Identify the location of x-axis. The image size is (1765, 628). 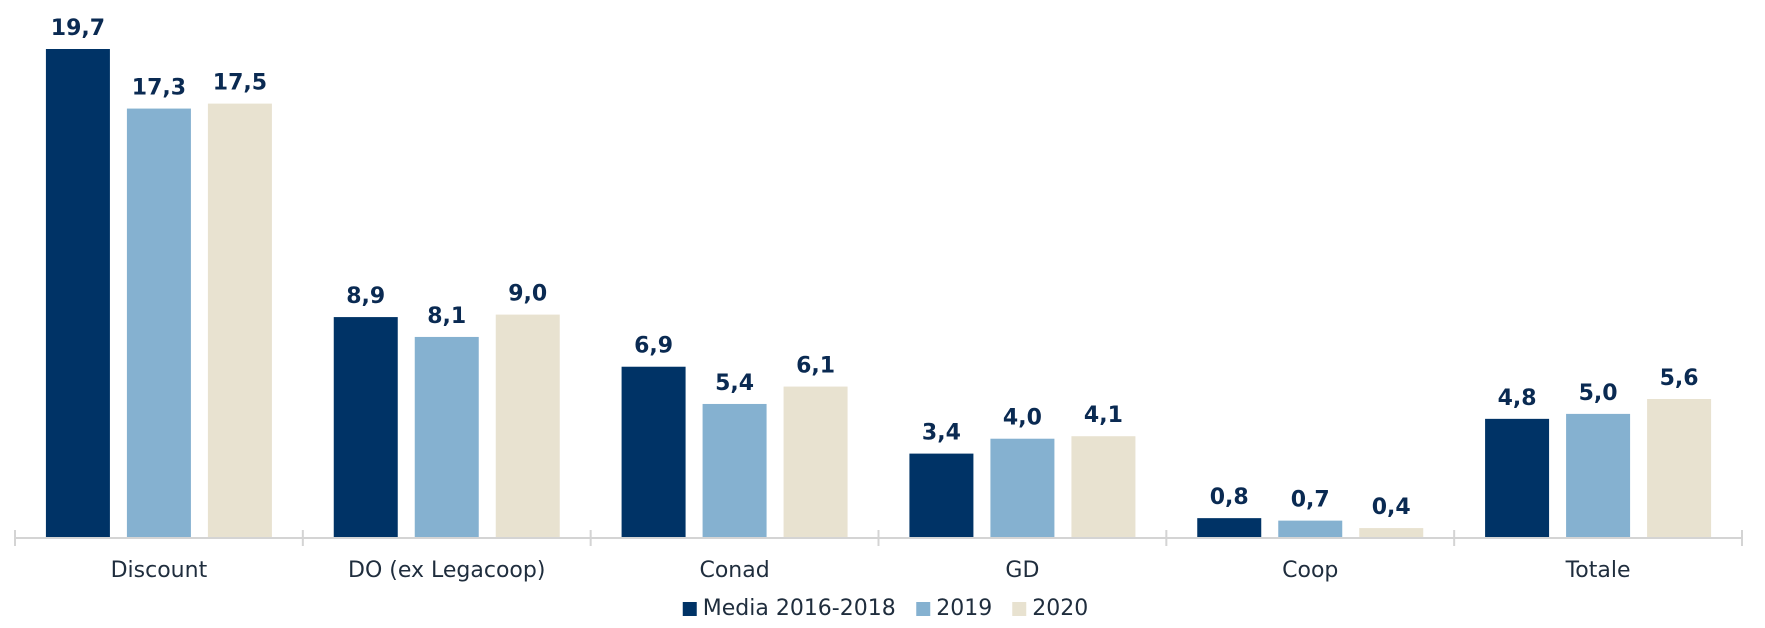
(878, 538).